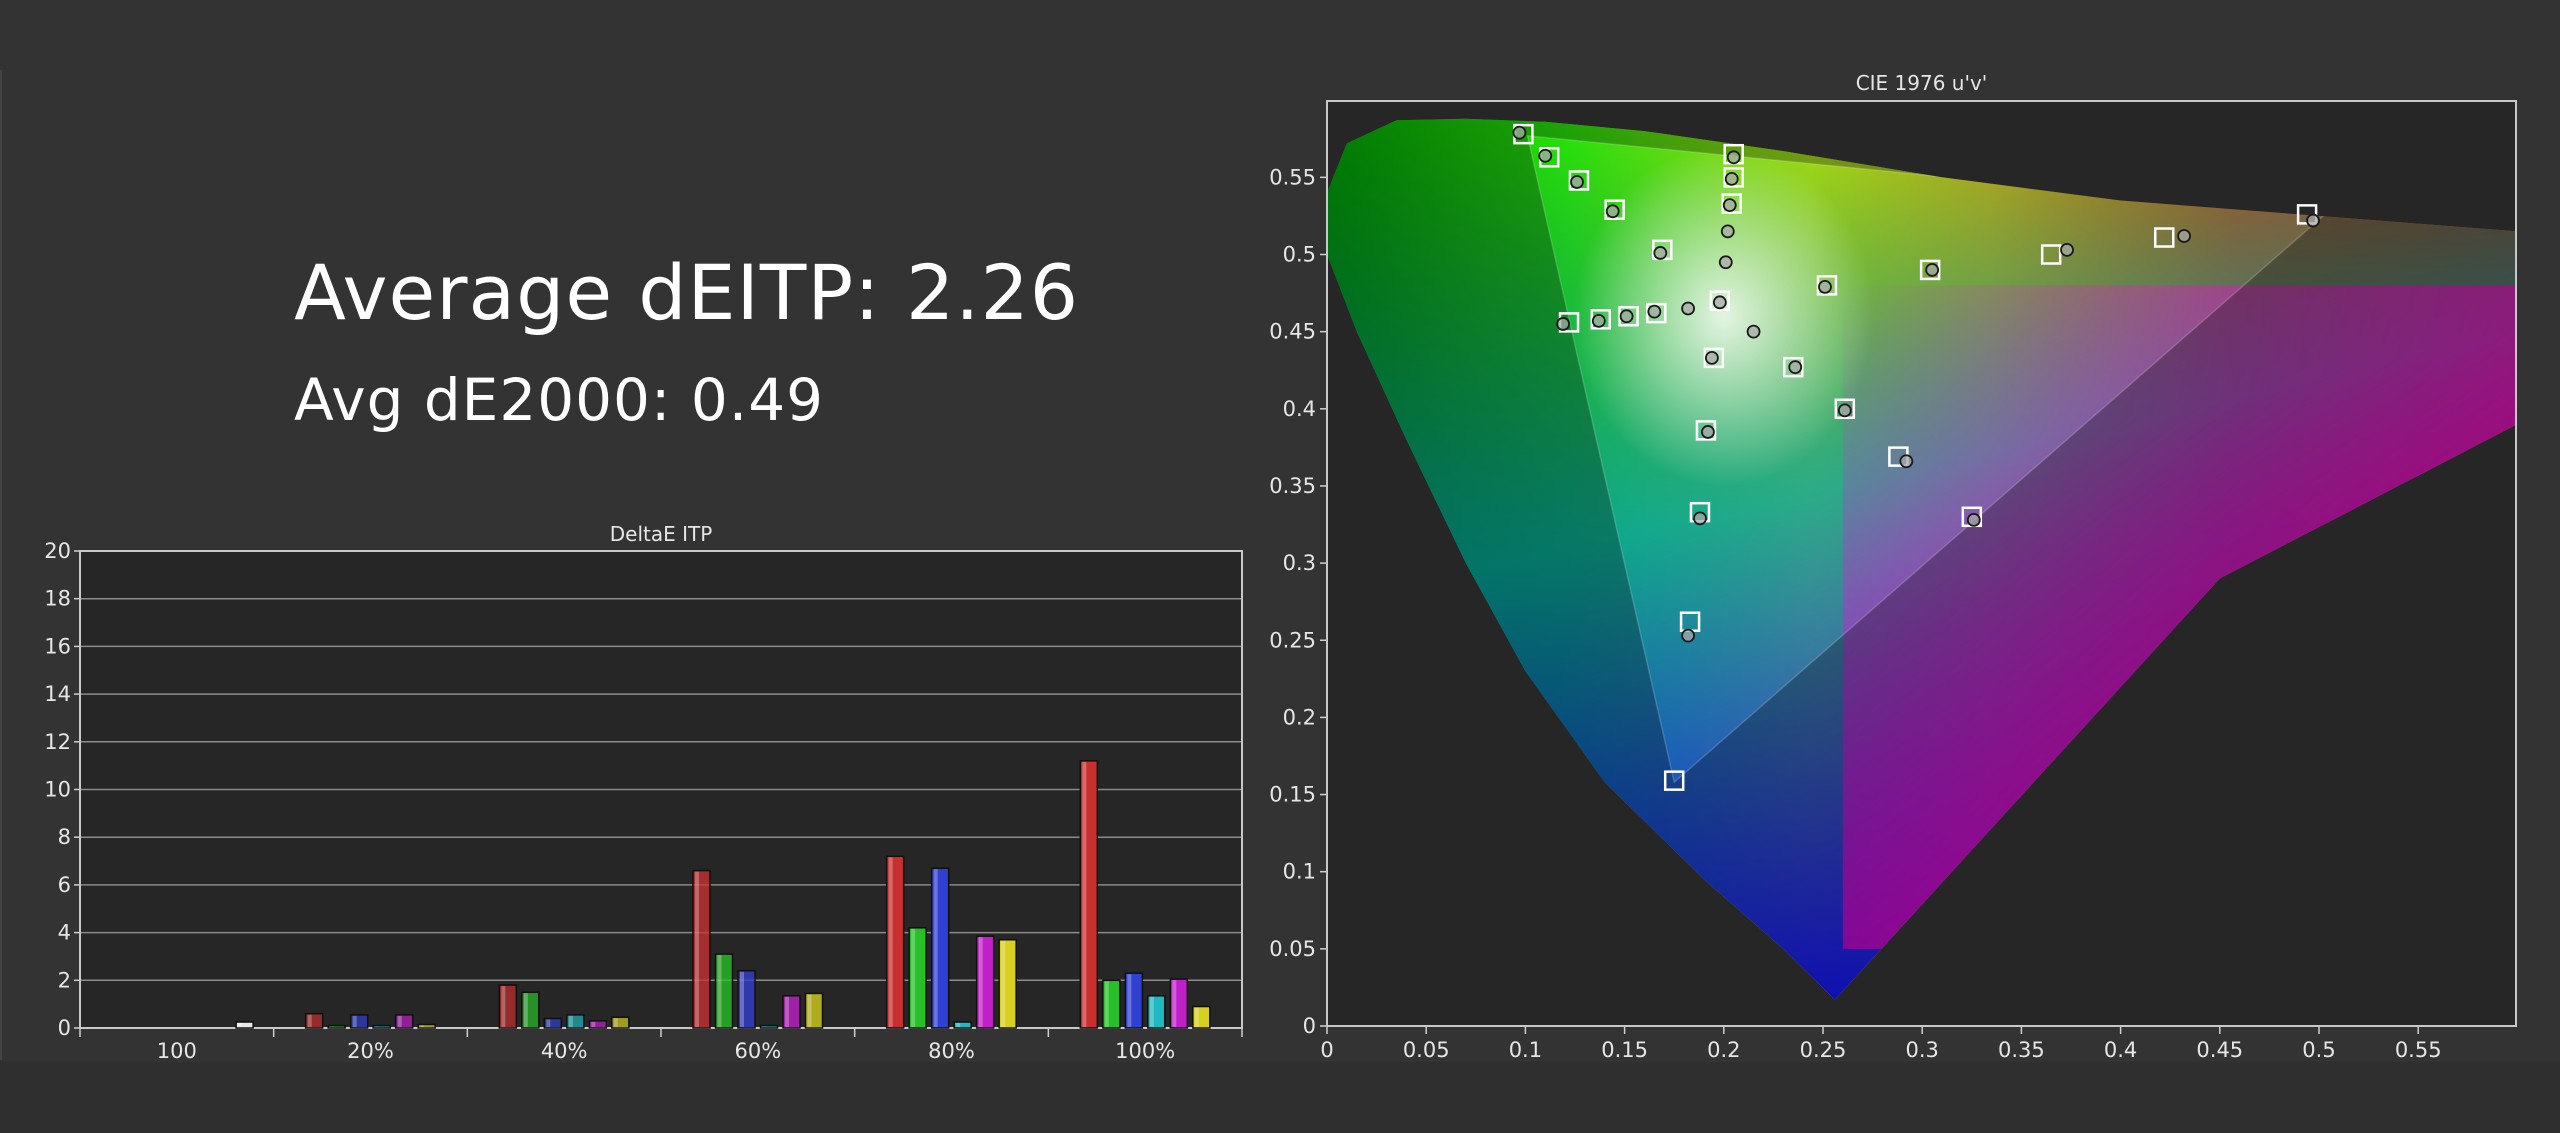 Image resolution: width=2560 pixels, height=1133 pixels. What do you see at coordinates (370, 1051) in the screenshot?
I see `bar-x-tick-label: 20%` at bounding box center [370, 1051].